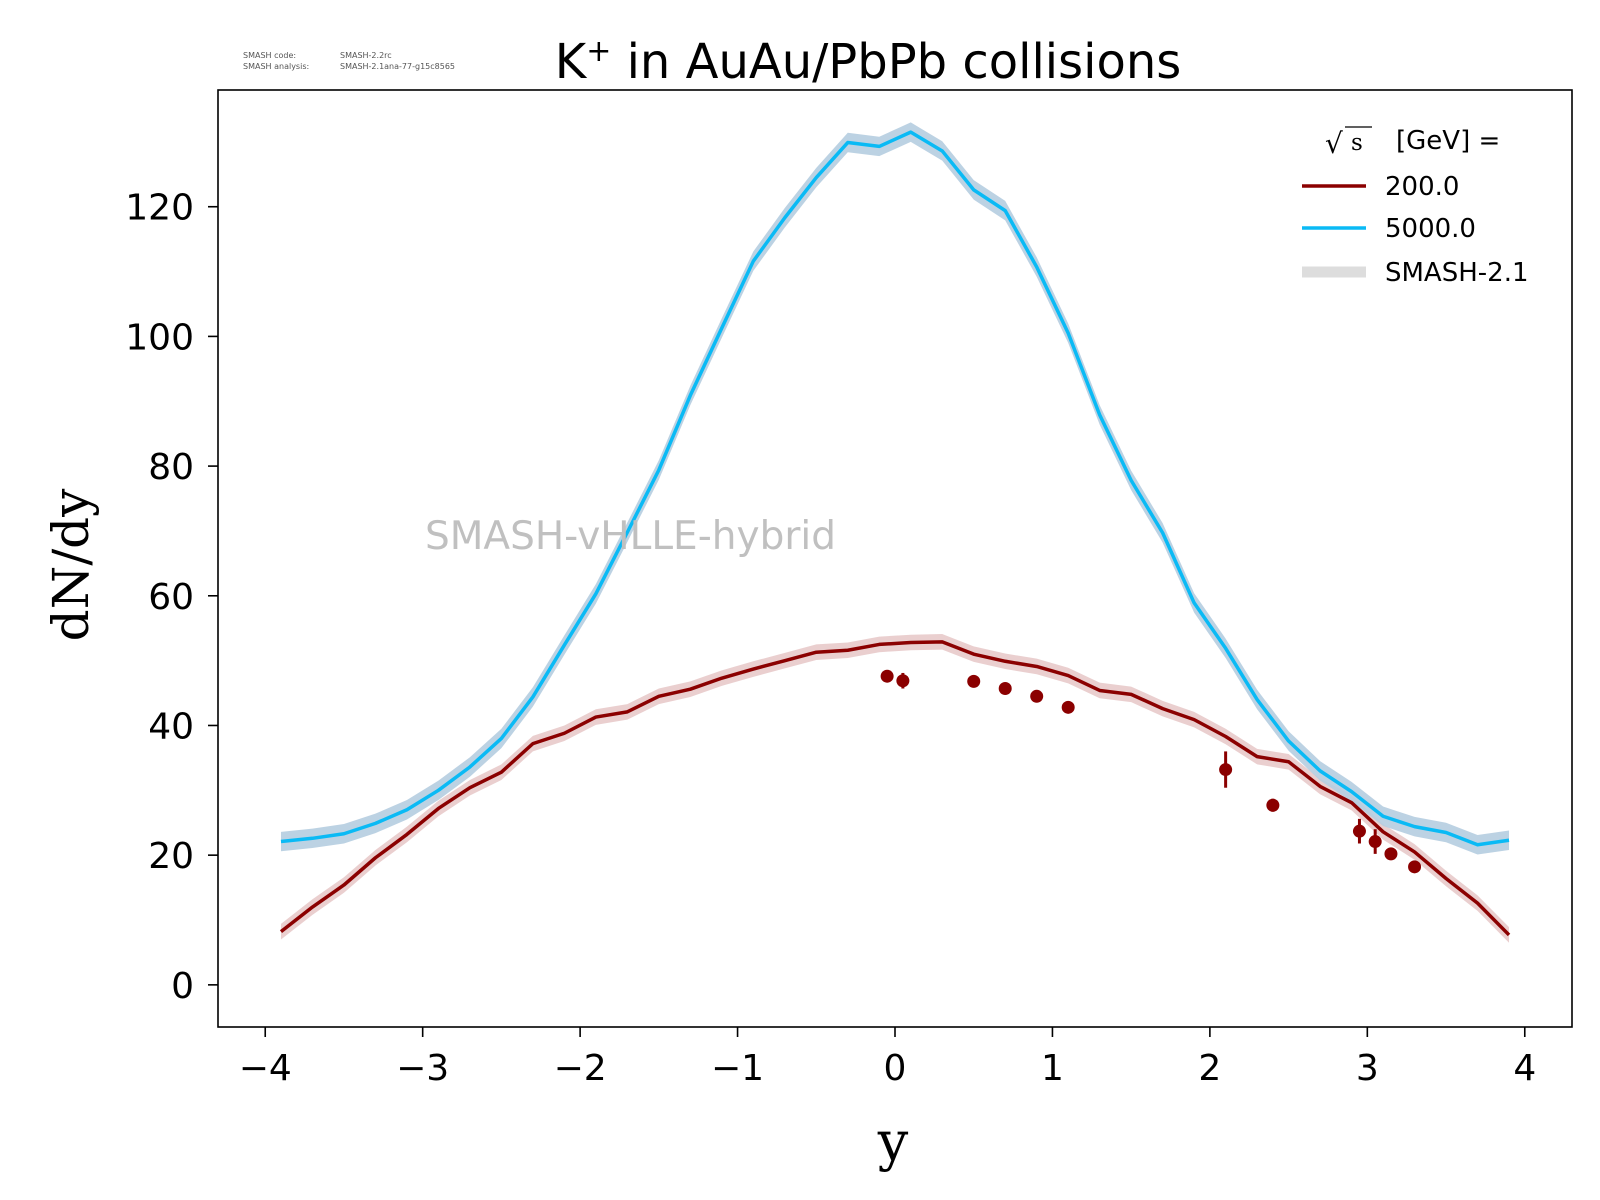  What do you see at coordinates (366, 55) in the screenshot?
I see `code-value: SMASH-2.2rc` at bounding box center [366, 55].